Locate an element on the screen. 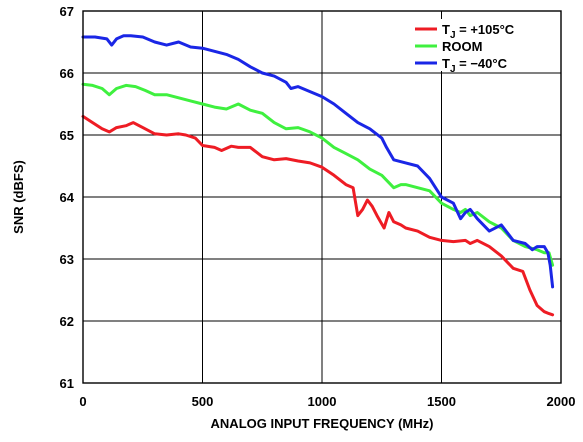 Image resolution: width=583 pixels, height=442 pixels. x-tick-label: 500 is located at coordinates (203, 401).